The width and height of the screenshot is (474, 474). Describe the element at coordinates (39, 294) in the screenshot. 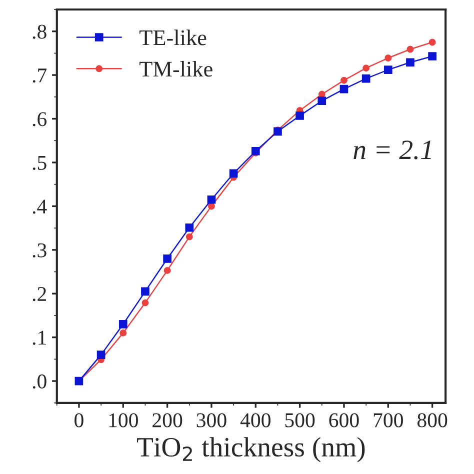

I see `y-tick-label: .2` at that location.